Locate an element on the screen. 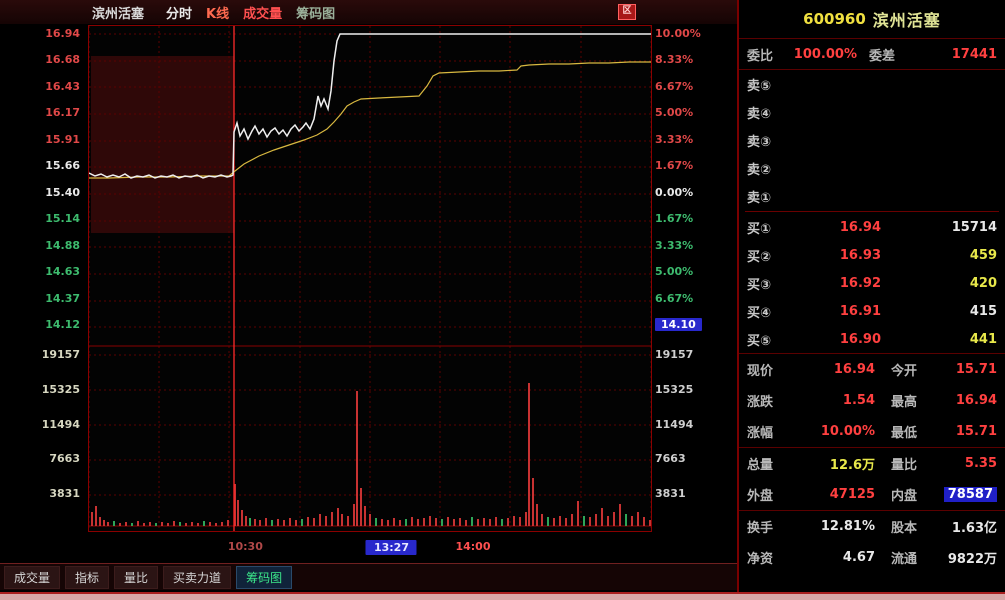  buy-row-3: 买③ 16.92 420 is located at coordinates (872, 283).